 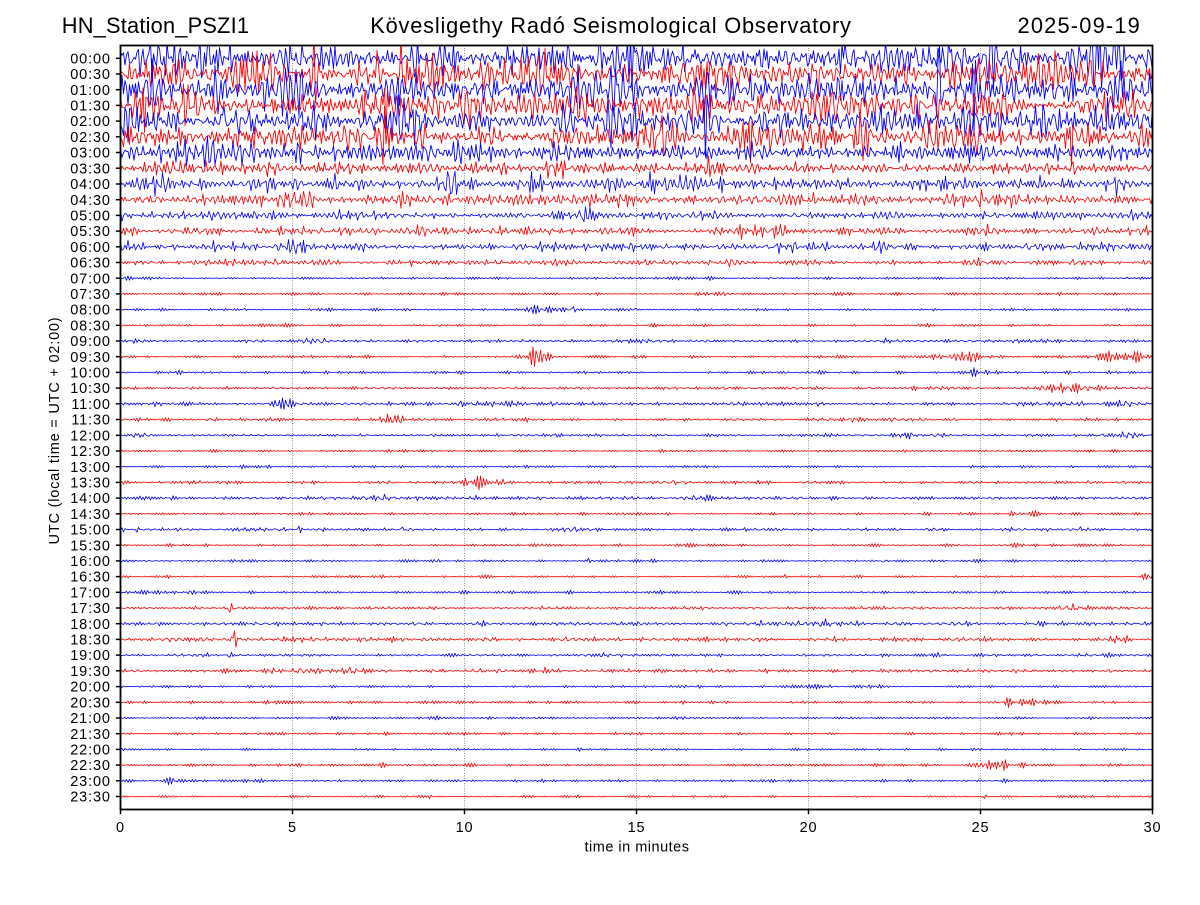 What do you see at coordinates (90, 672) in the screenshot?
I see `svg-text: 19:30` at bounding box center [90, 672].